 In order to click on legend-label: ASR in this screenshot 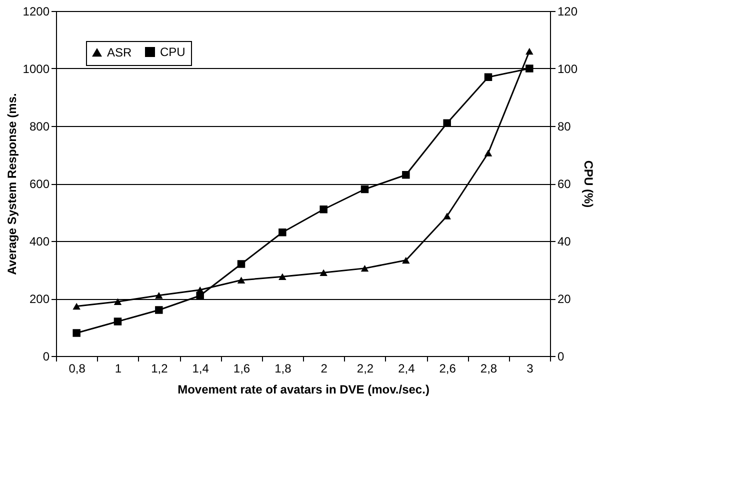, I will do `click(119, 52)`.